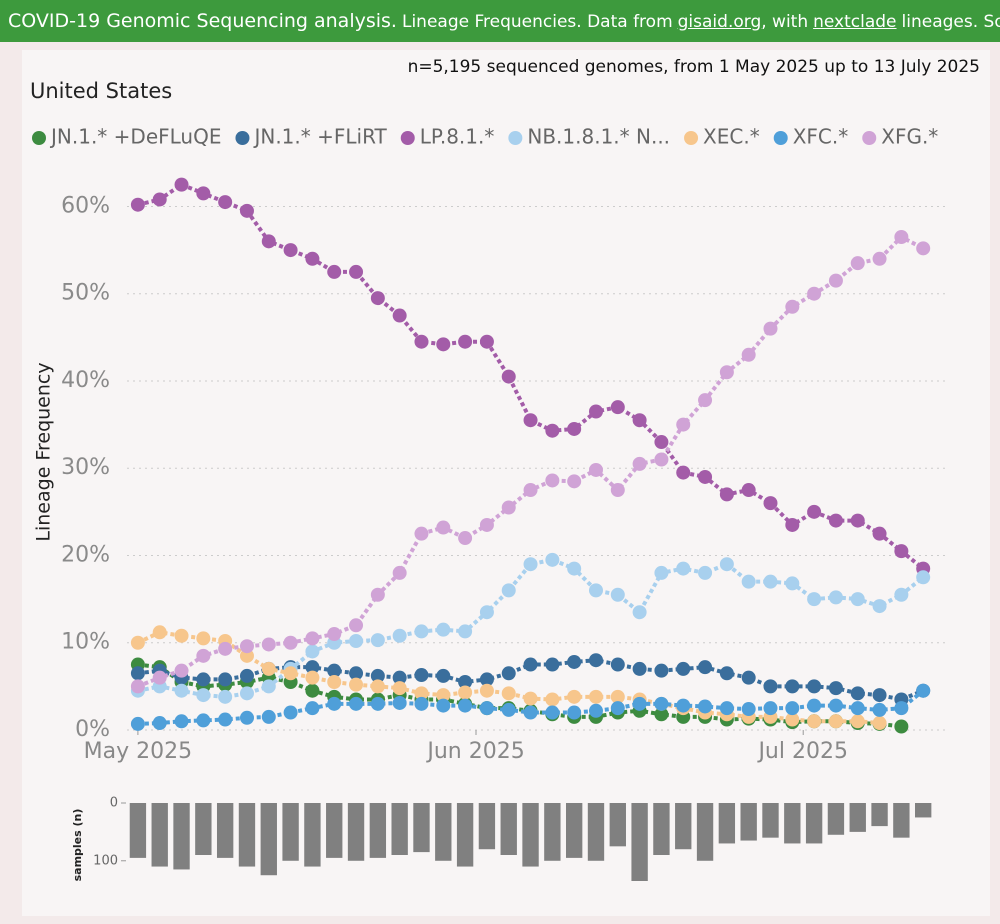 This screenshot has height=924, width=1000. Describe the element at coordinates (719, 22) in the screenshot. I see `gisaid-link: gisaid.org` at that location.